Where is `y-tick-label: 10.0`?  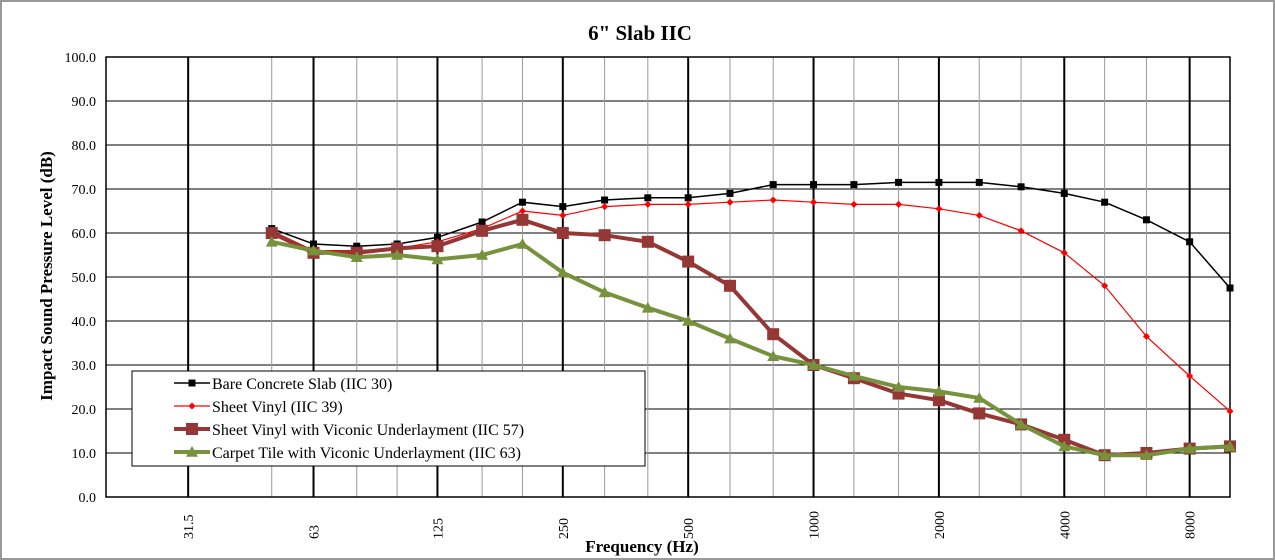 y-tick-label: 10.0 is located at coordinates (84, 454).